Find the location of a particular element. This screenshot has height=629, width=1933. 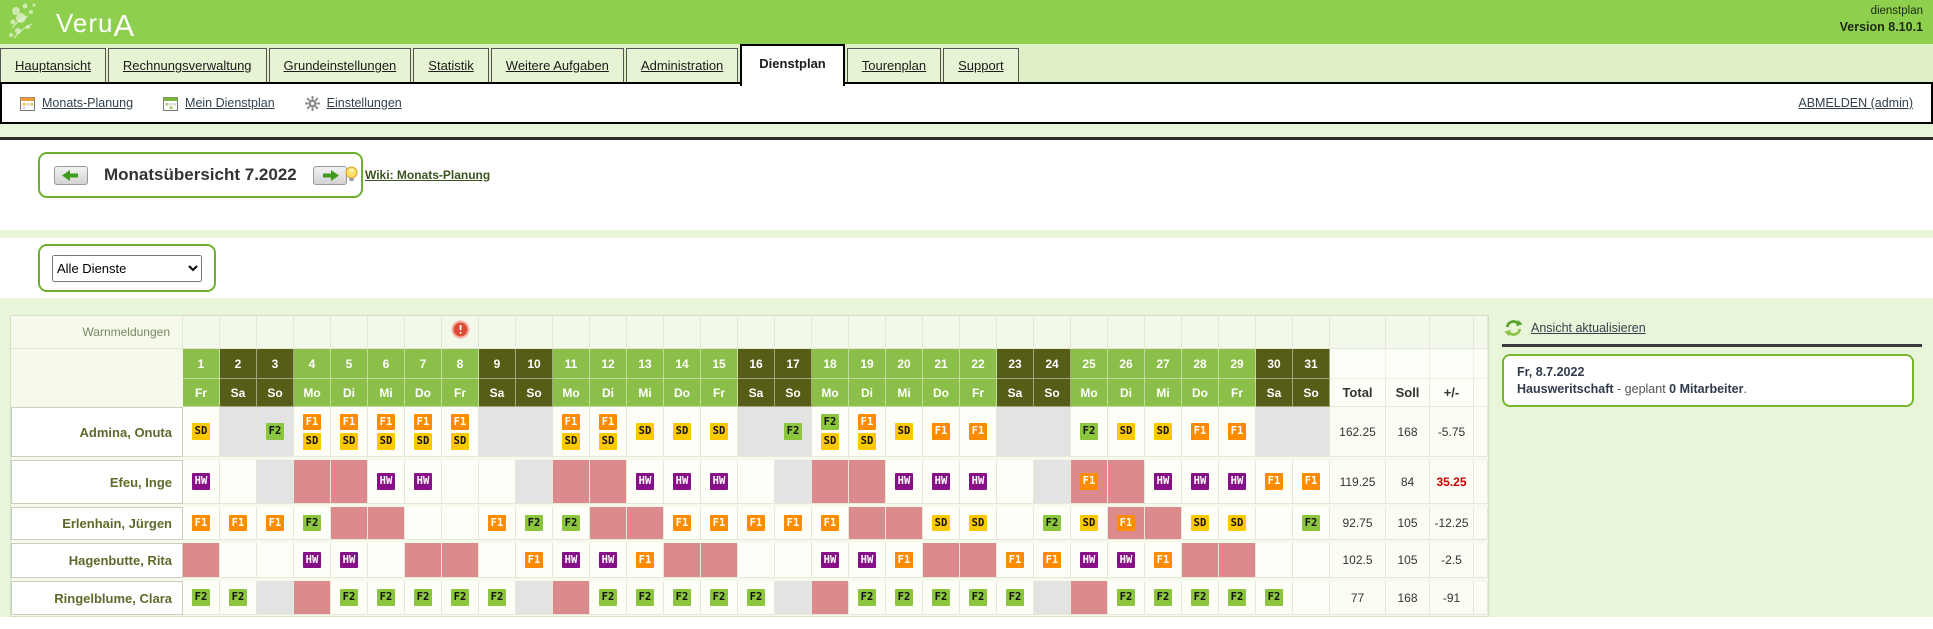

shift-cell-day-24: F1 is located at coordinates (1052, 560).